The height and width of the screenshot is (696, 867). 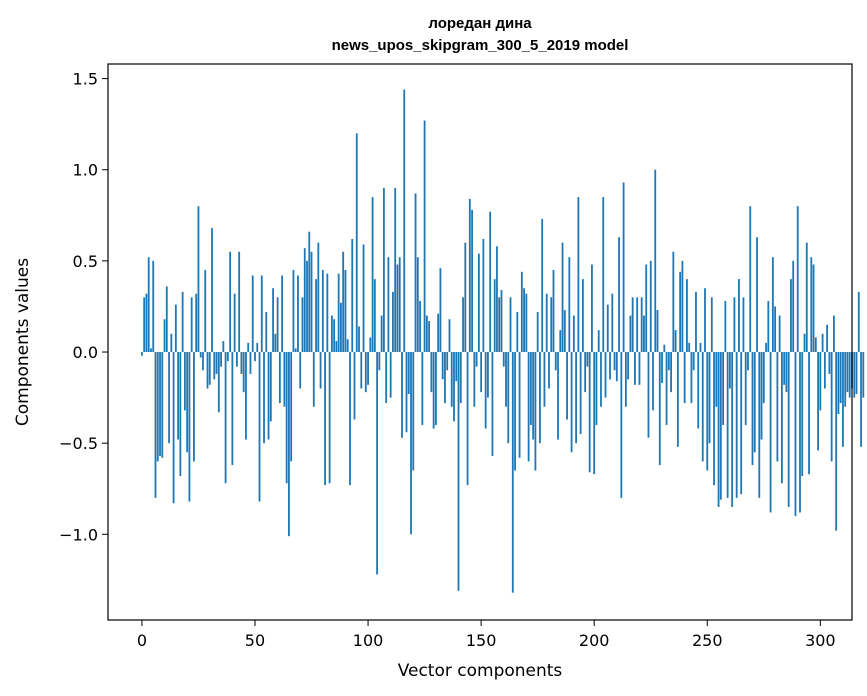 I want to click on x-tick-label: 300, so click(x=820, y=640).